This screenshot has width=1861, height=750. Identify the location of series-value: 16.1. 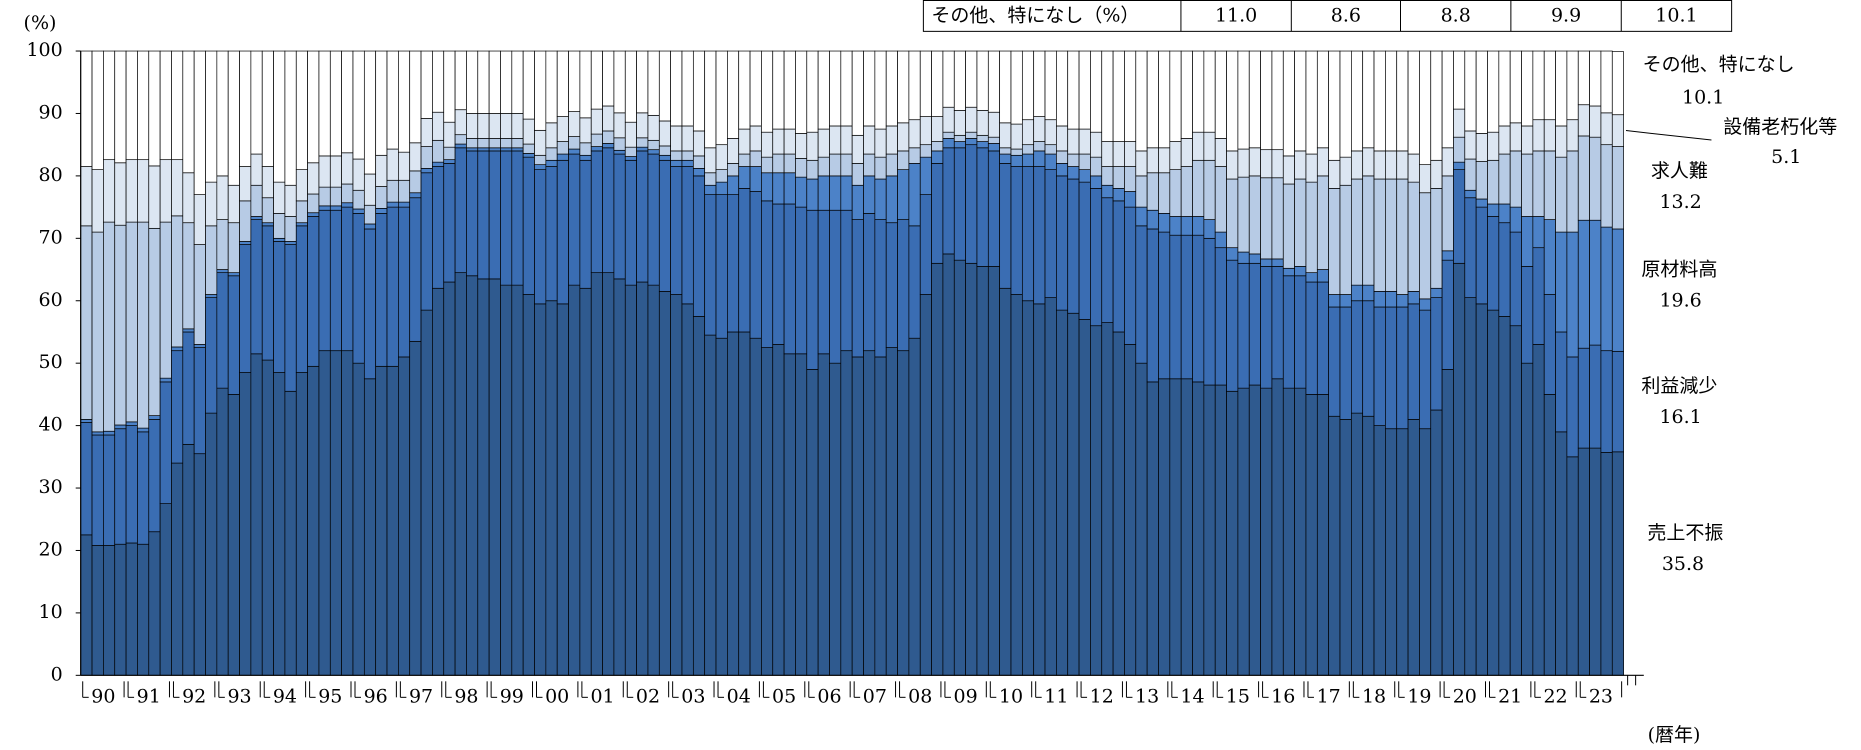
(1680, 417).